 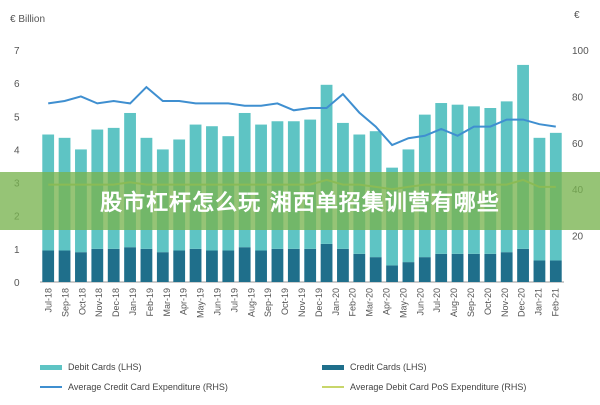 I want to click on x-tick-label: Jun-19, so click(x=218, y=302).